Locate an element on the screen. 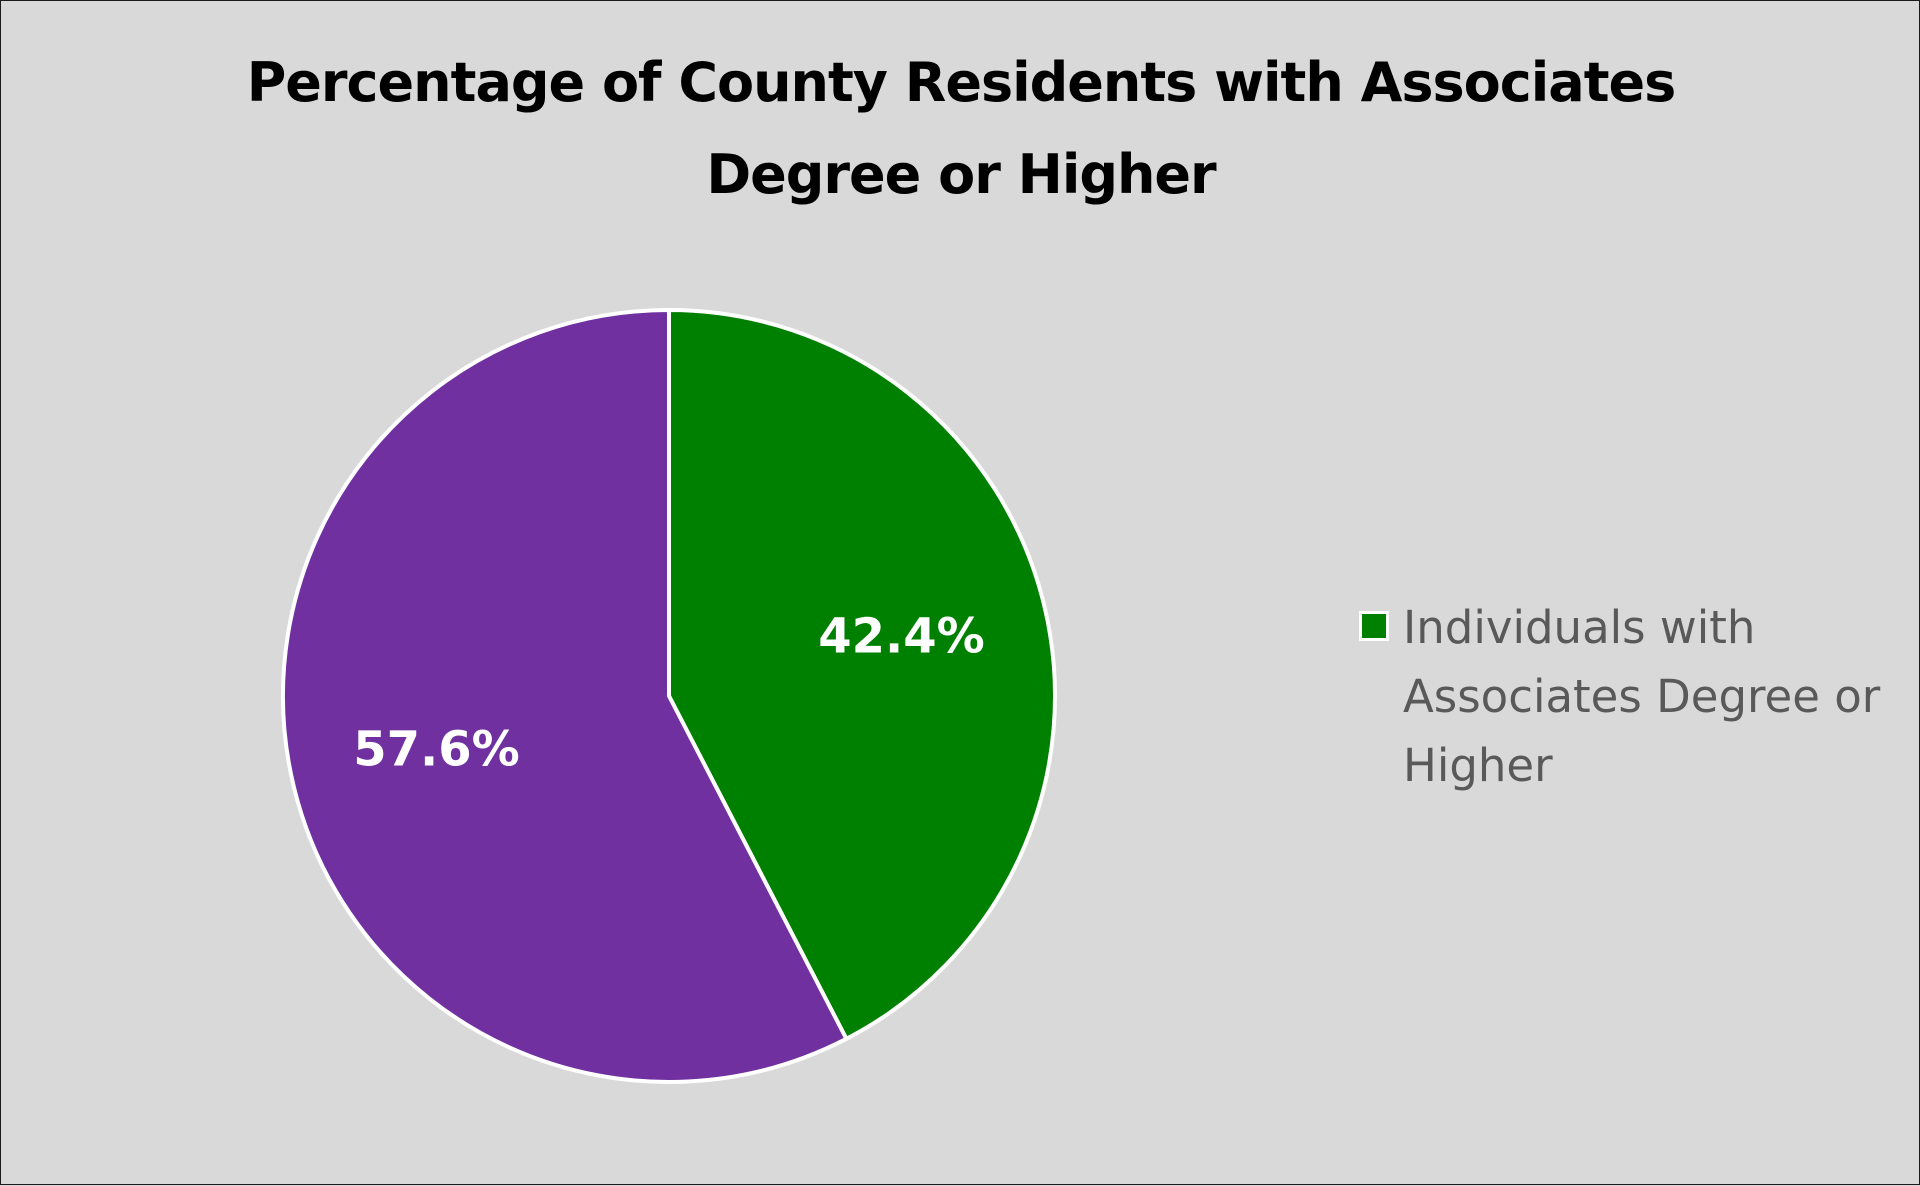  legend-swatch is located at coordinates (1374, 626).